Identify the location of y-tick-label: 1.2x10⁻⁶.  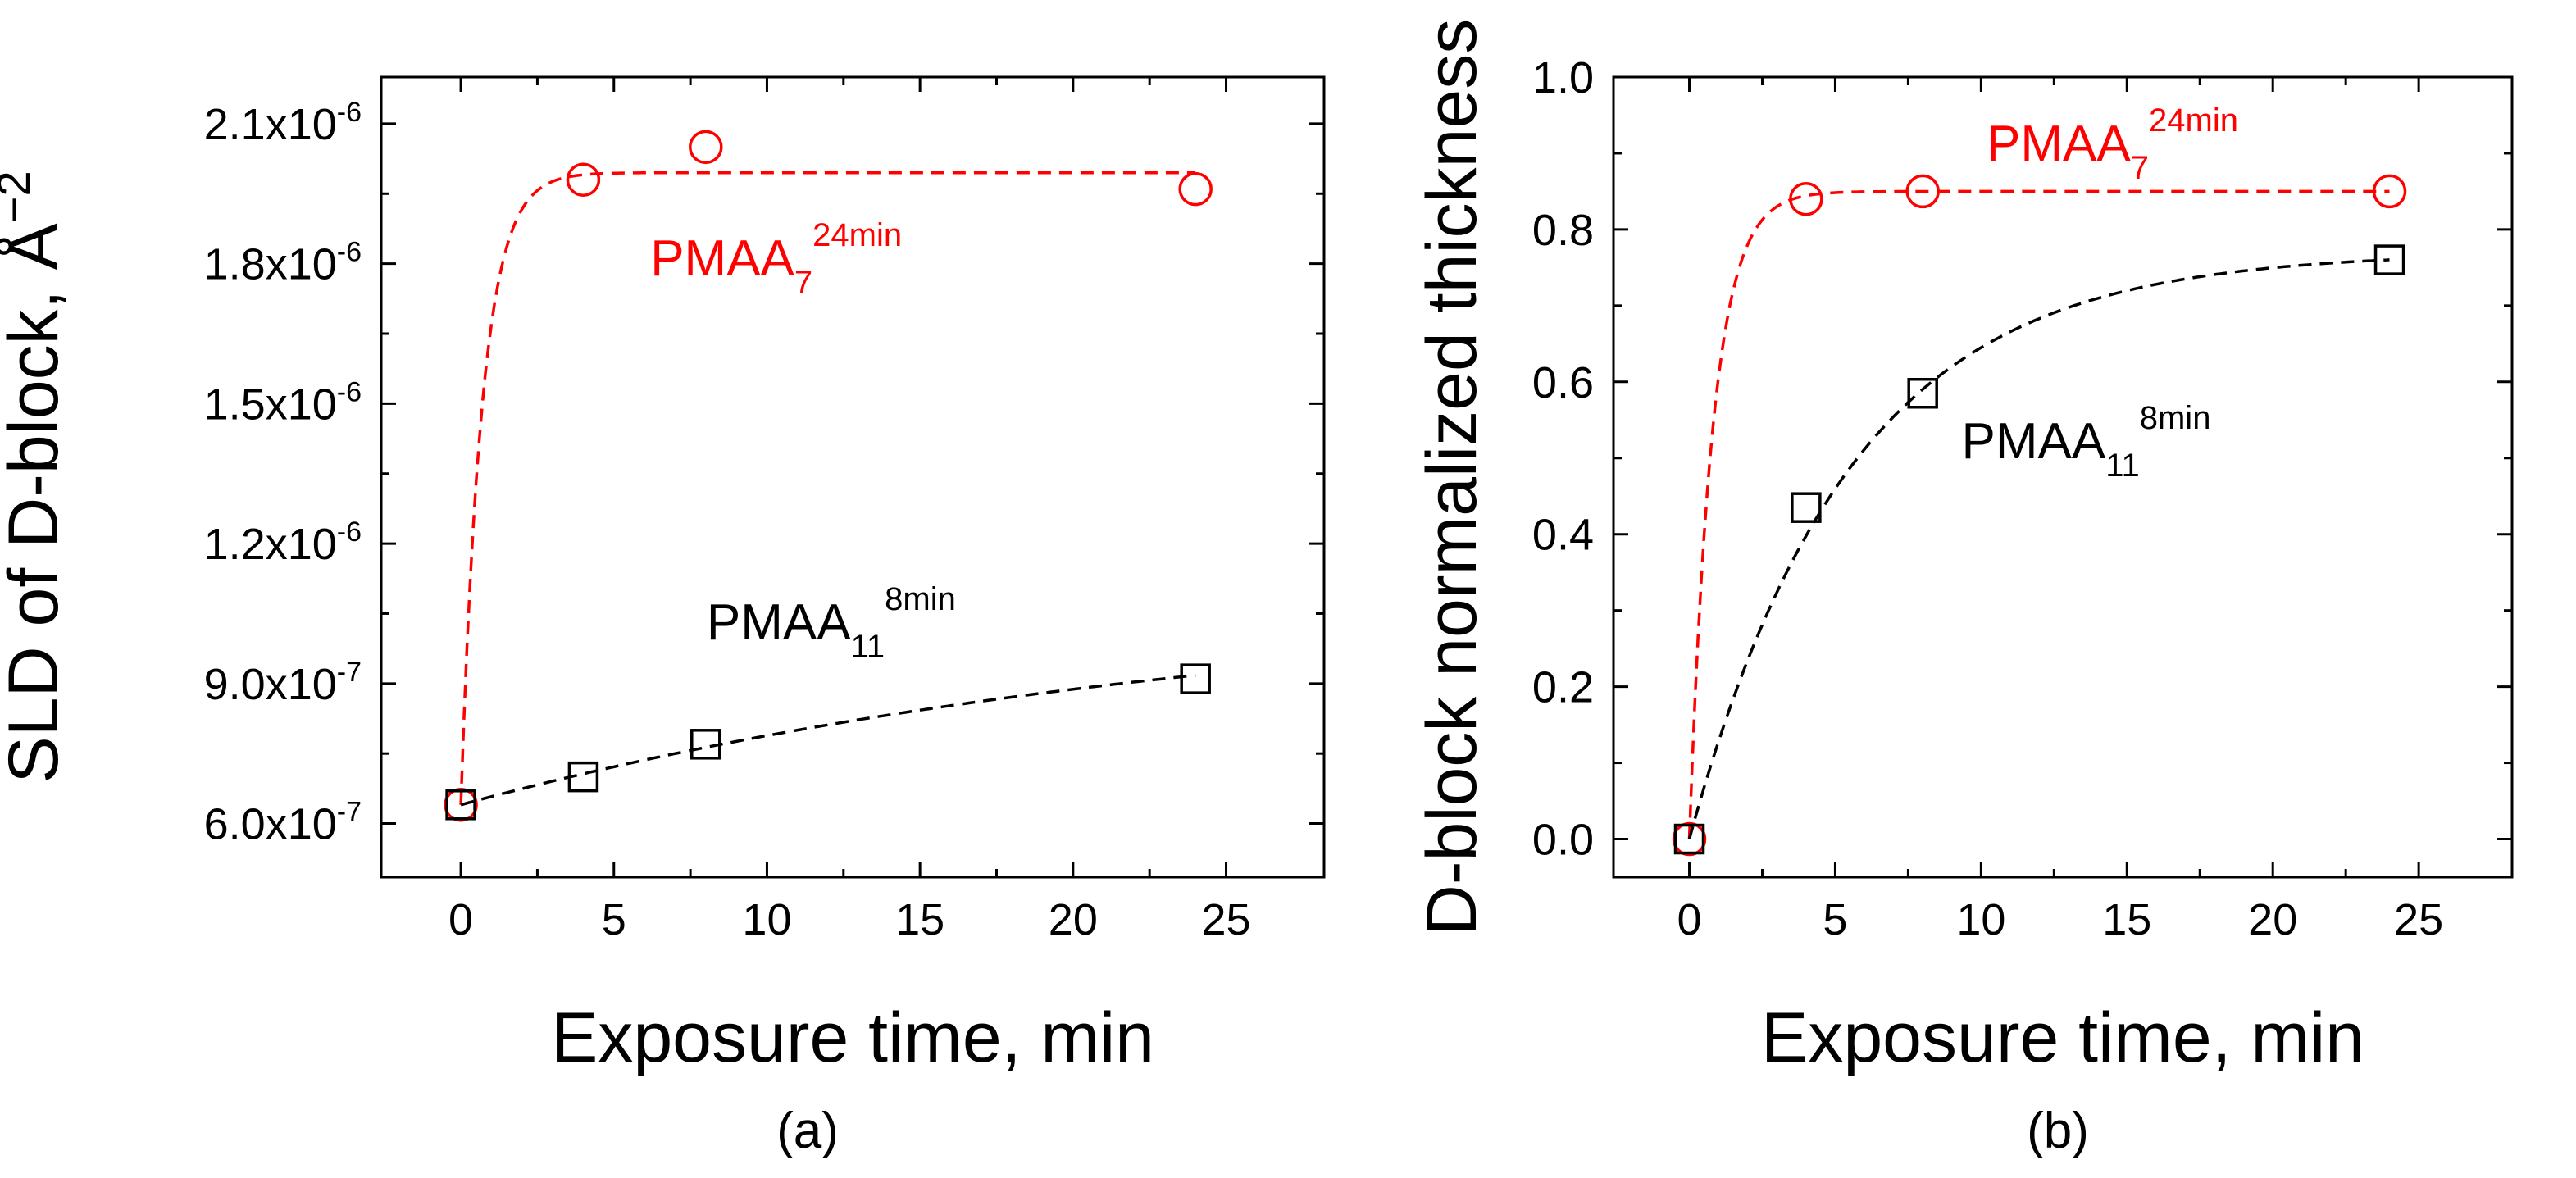
(283, 542).